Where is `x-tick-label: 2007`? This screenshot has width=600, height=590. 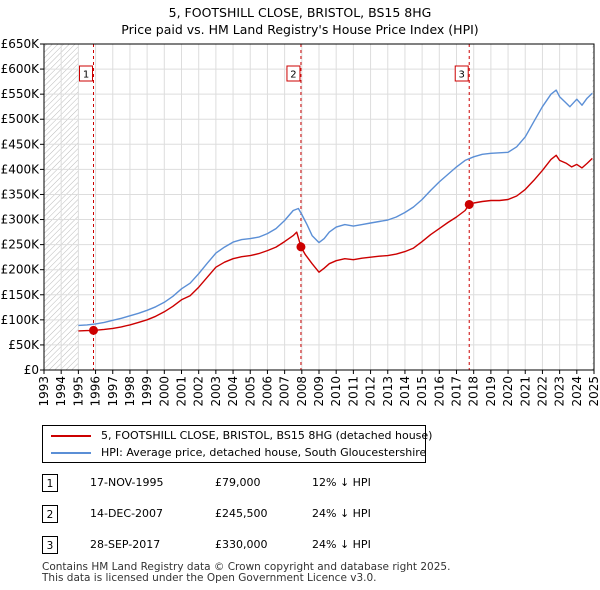 x-tick-label: 2007 is located at coordinates (285, 391).